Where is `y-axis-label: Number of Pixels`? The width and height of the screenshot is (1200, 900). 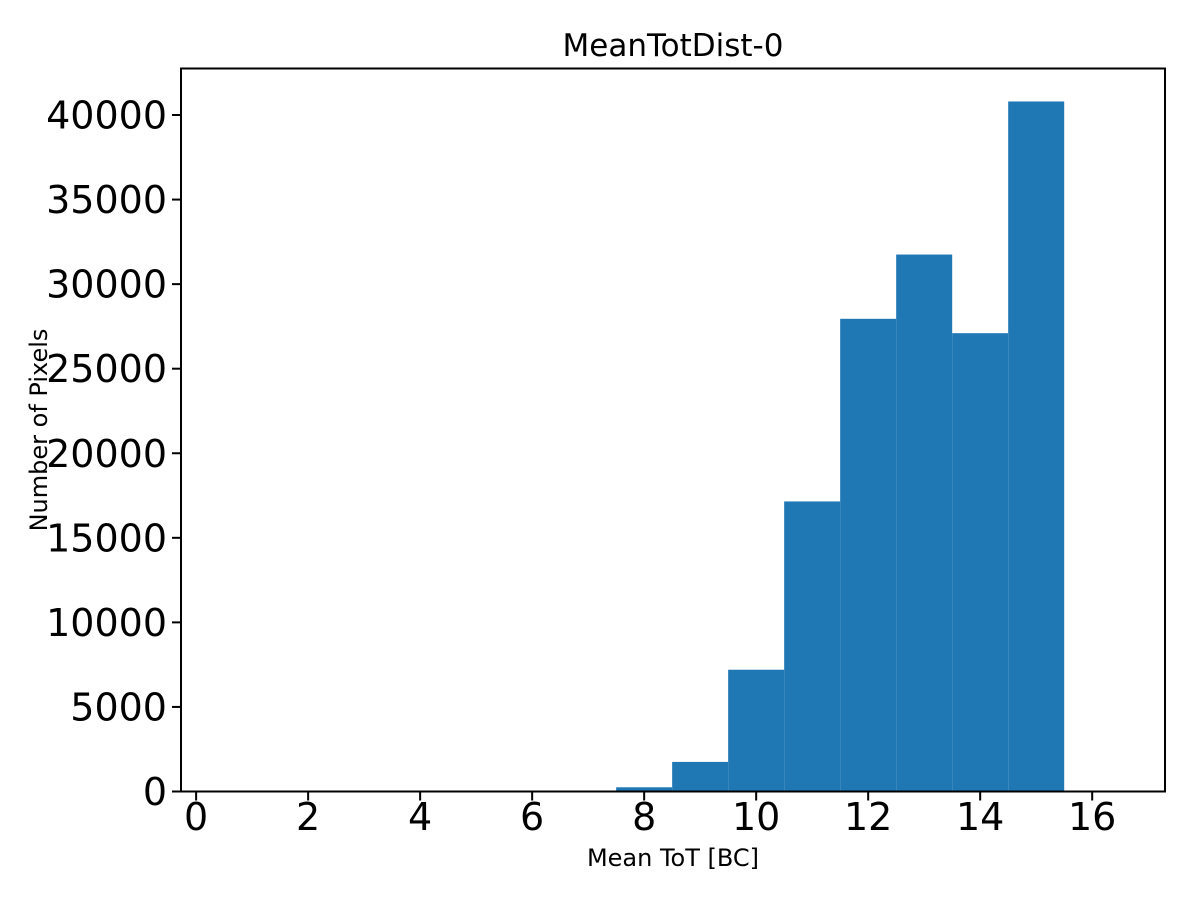 y-axis-label: Number of Pixels is located at coordinates (39, 430).